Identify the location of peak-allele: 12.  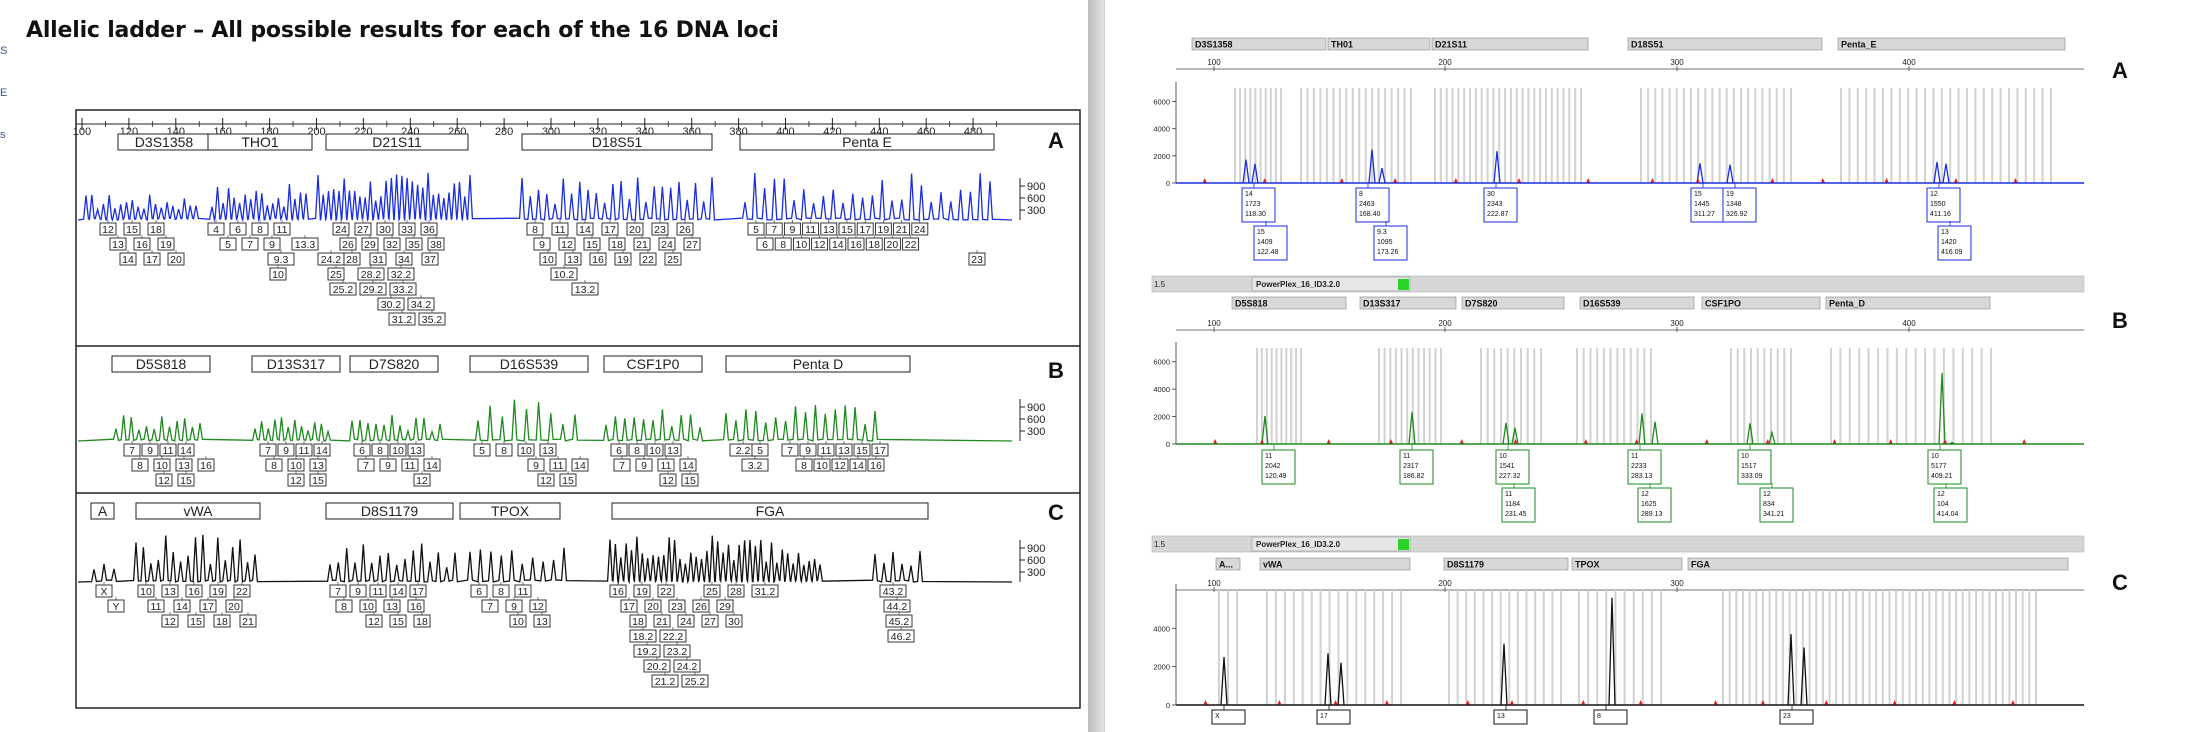
(1645, 494).